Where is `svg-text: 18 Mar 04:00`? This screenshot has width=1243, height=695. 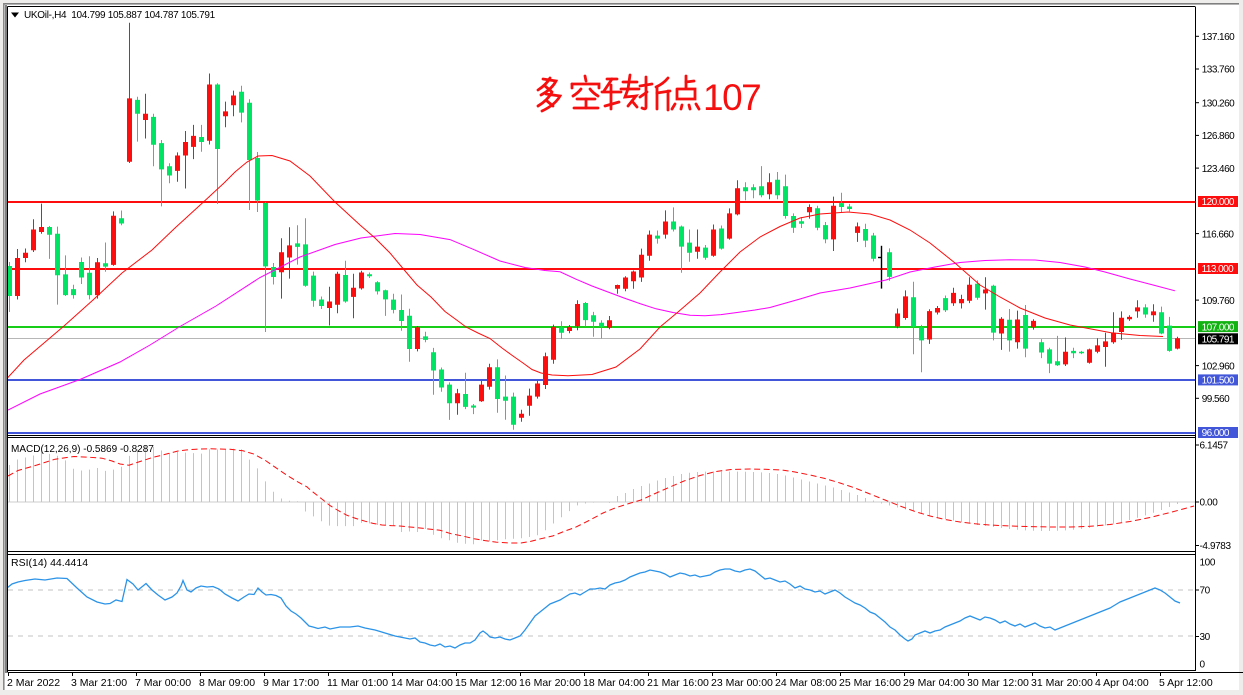
svg-text: 18 Mar 04:00 is located at coordinates (614, 683).